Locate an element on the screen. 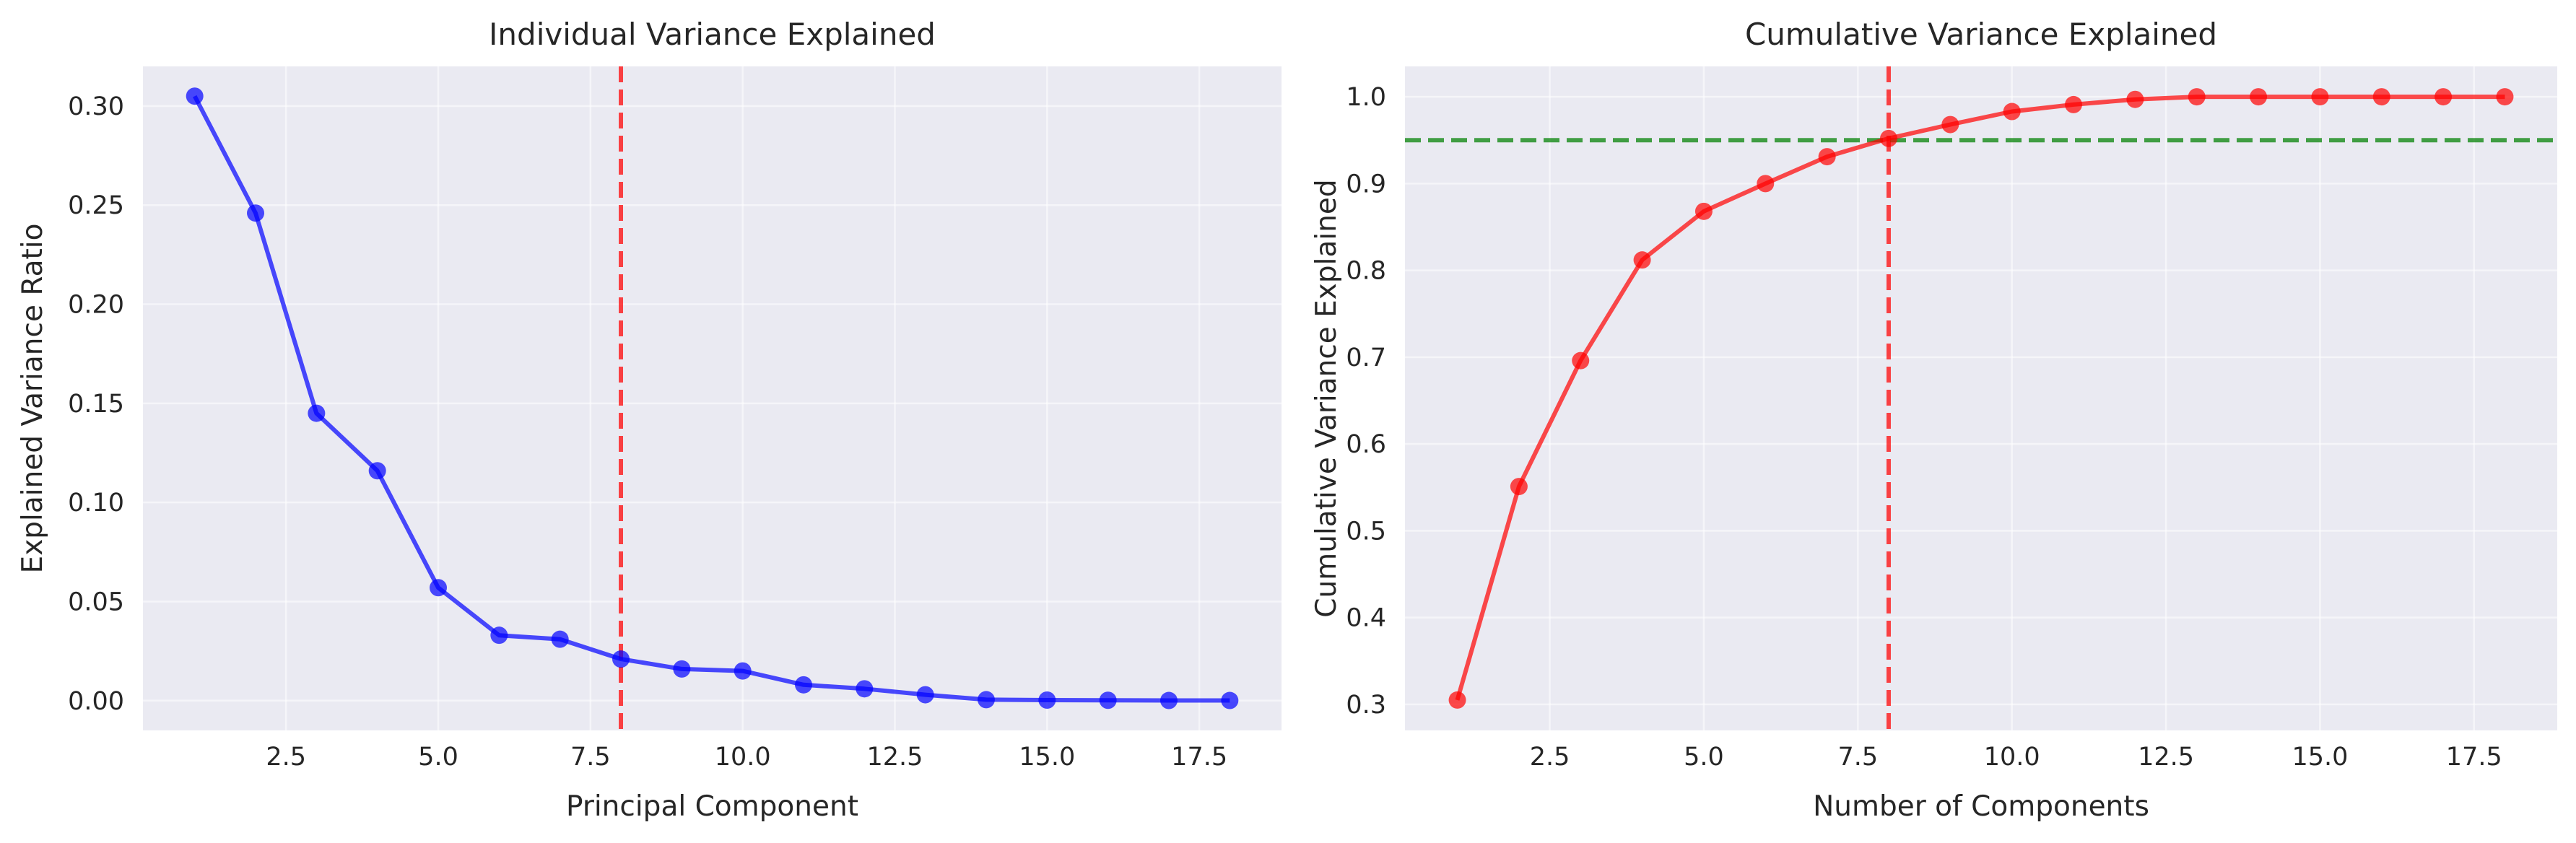 The image size is (2576, 843). y-tick-label: 0.00 is located at coordinates (96, 701).